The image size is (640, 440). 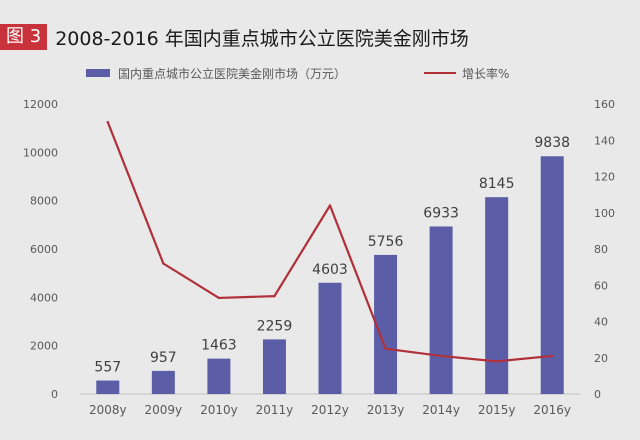 What do you see at coordinates (54, 394) in the screenshot?
I see `y-left-tick-label: 0` at bounding box center [54, 394].